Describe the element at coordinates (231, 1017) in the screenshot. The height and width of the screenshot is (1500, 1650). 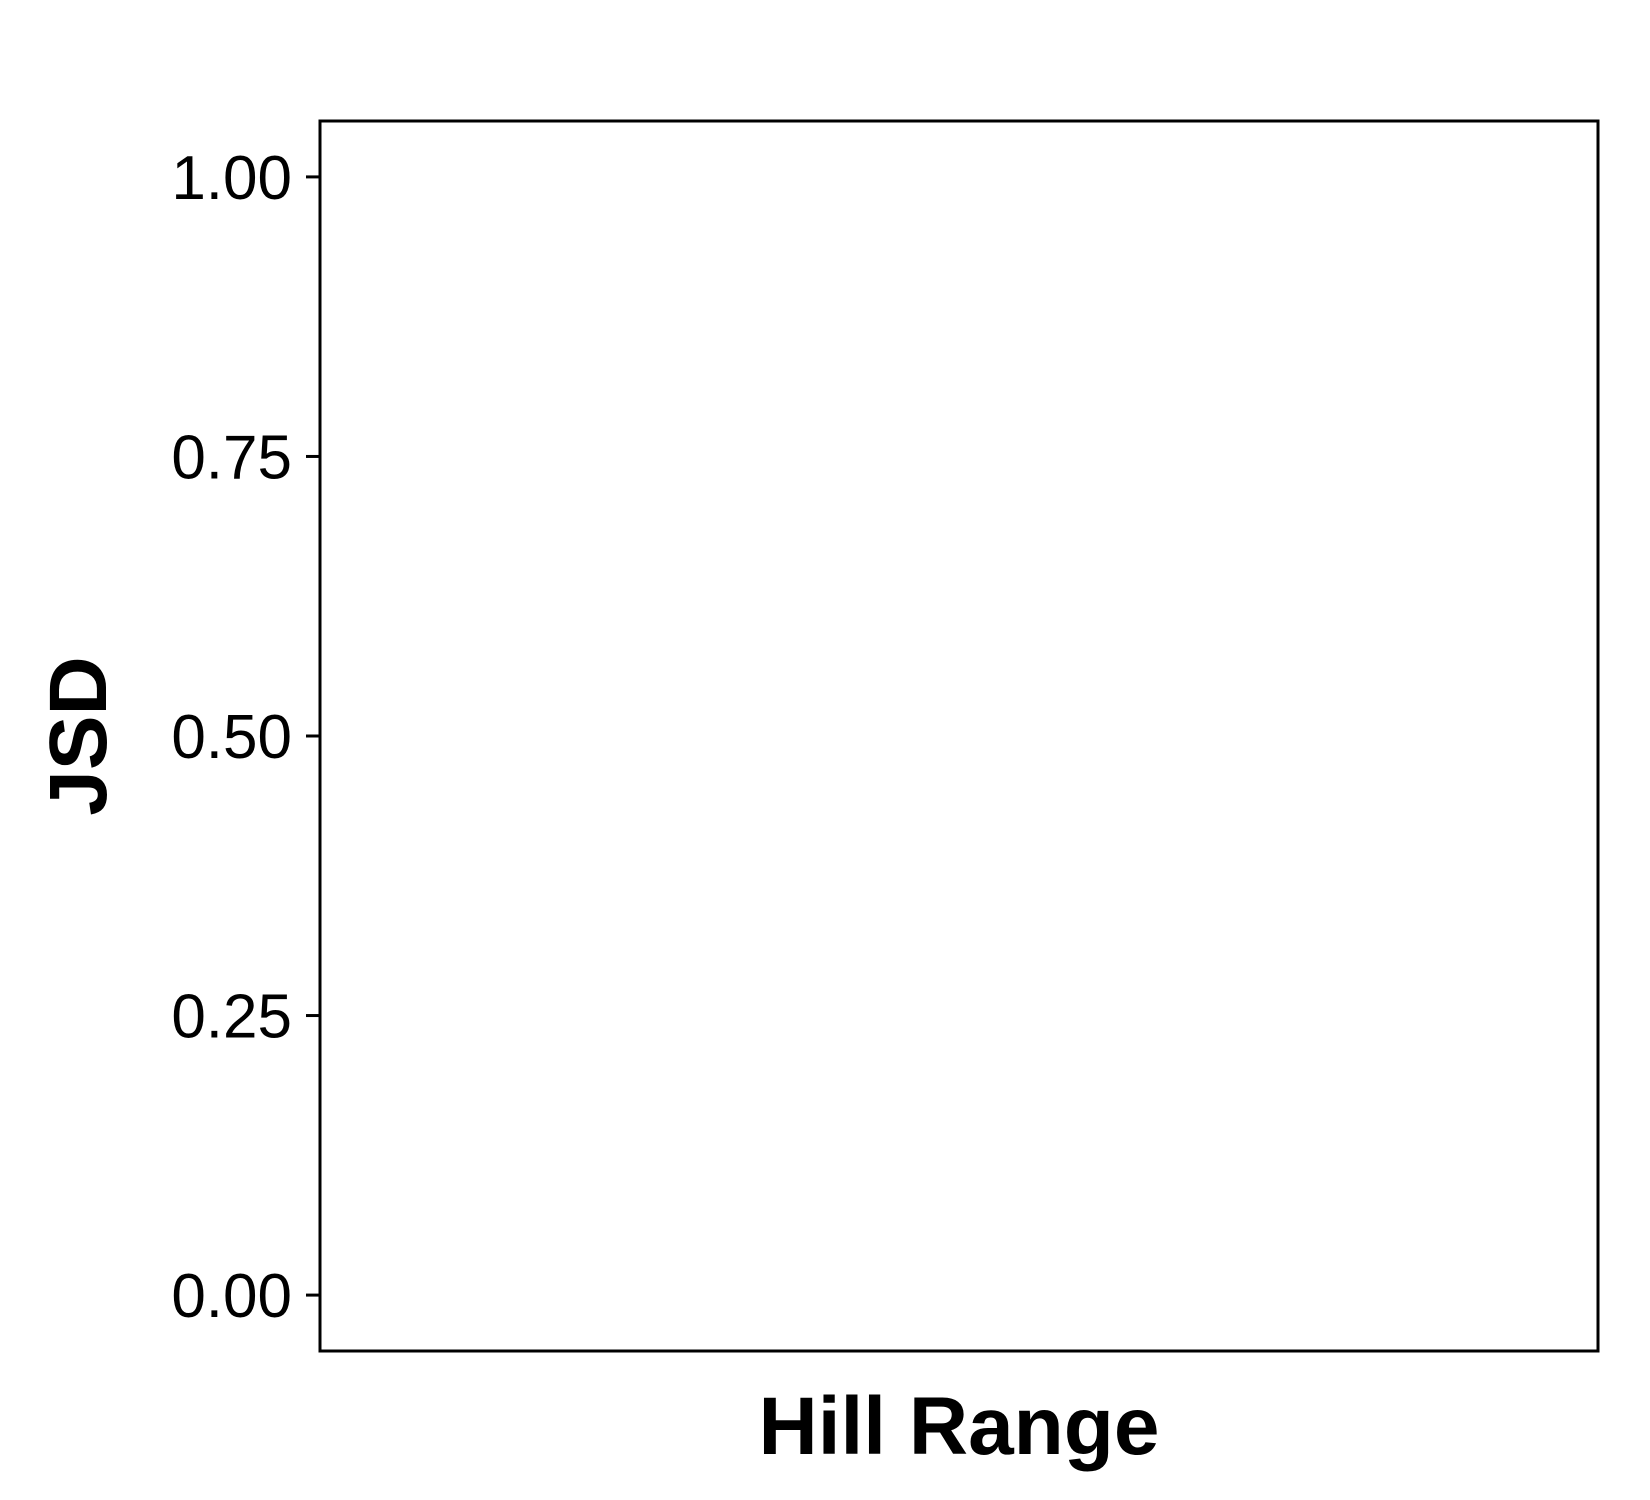
I see `y-tick-label: 0.25` at that location.